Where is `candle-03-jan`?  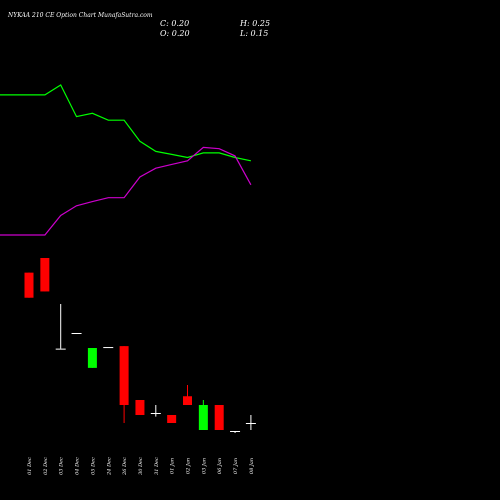
candle-03-jan is located at coordinates (203, 415).